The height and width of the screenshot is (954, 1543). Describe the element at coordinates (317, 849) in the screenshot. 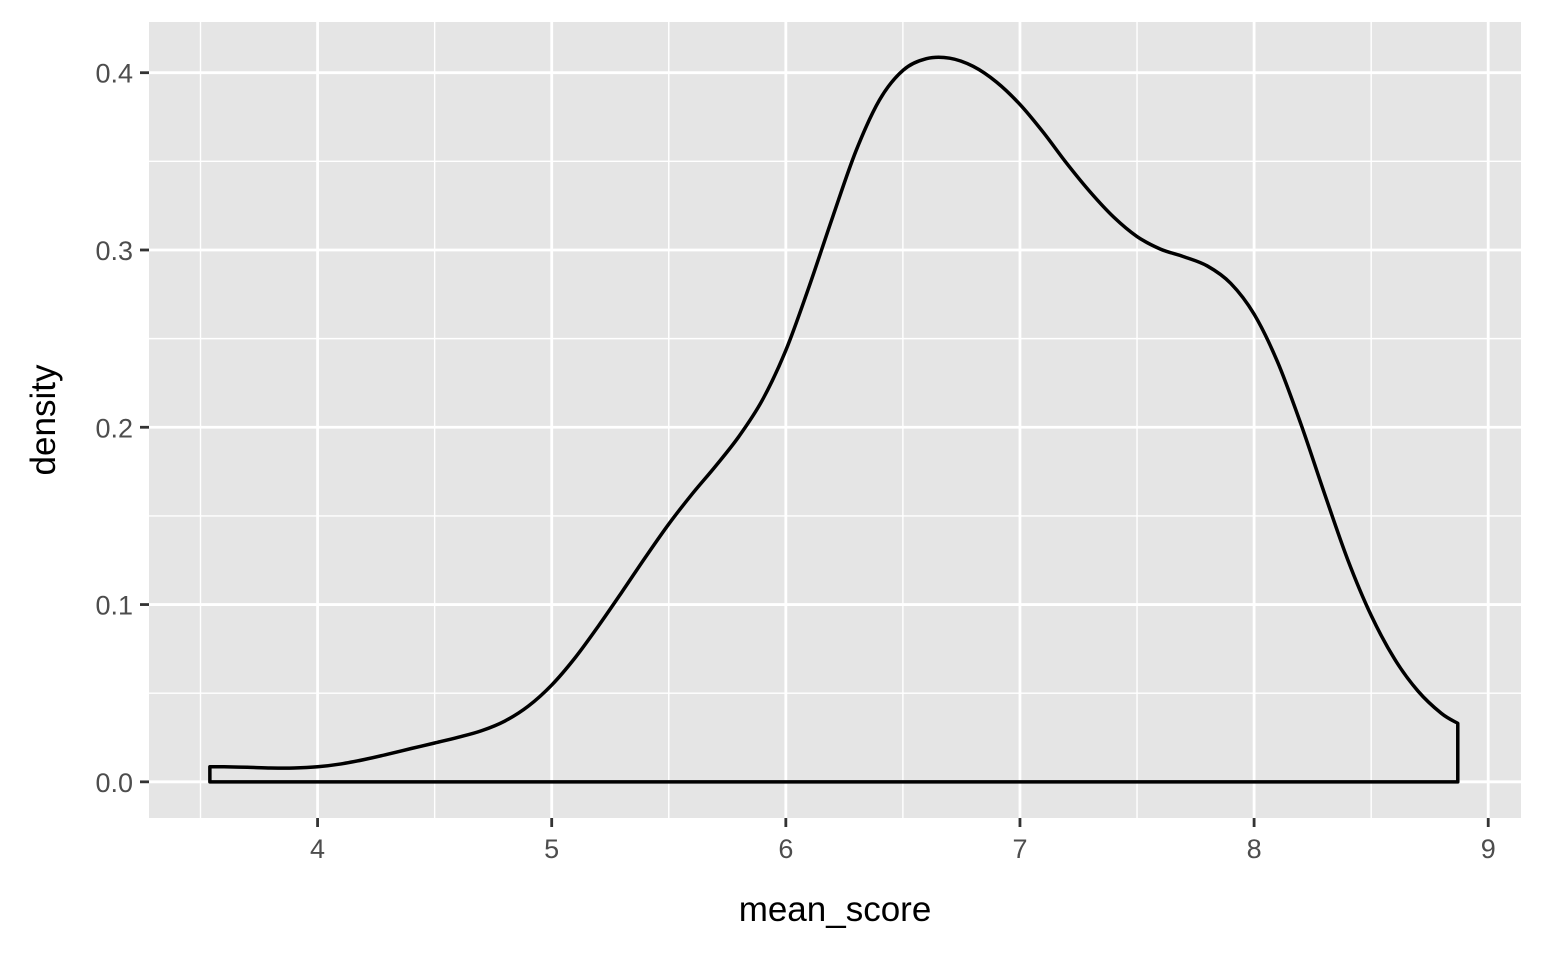

I see `x-tick-label: 4` at that location.